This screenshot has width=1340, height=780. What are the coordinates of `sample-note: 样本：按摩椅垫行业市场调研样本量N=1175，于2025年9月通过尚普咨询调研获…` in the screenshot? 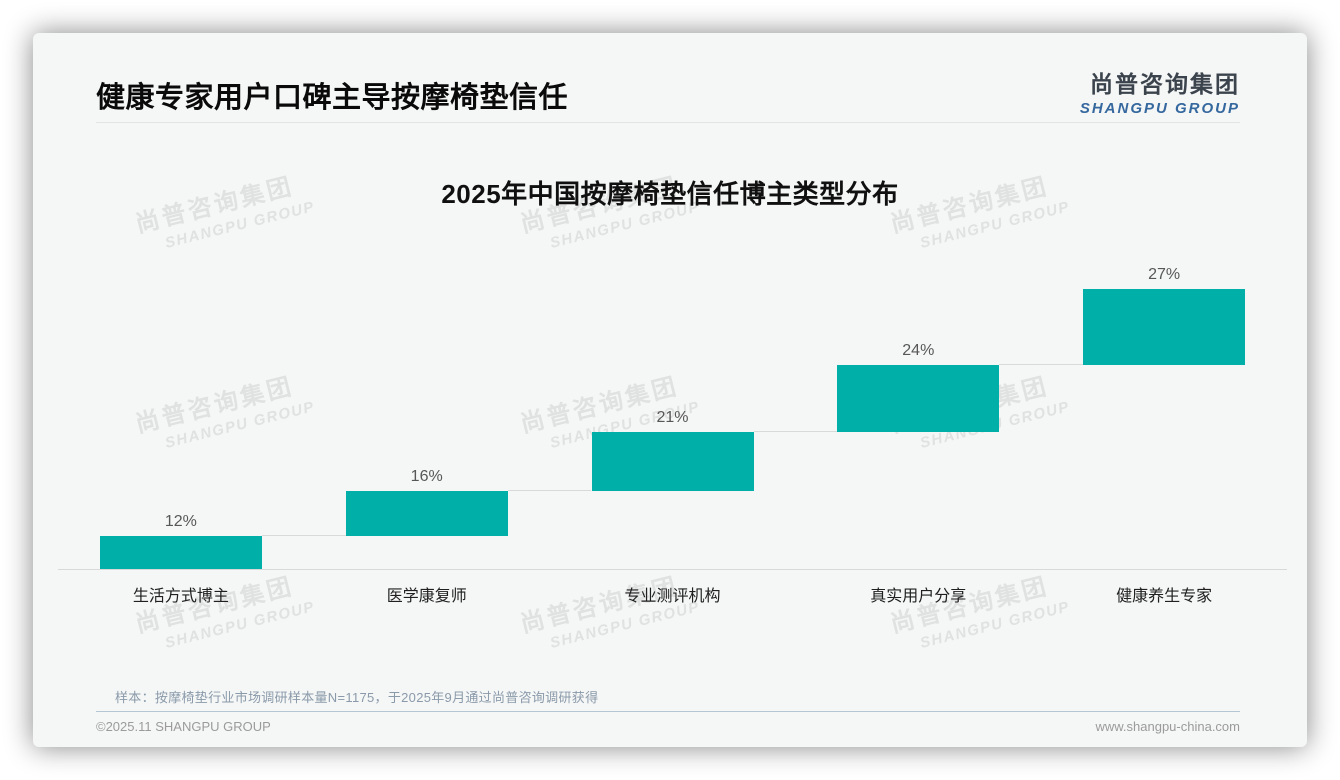 It's located at (357, 697).